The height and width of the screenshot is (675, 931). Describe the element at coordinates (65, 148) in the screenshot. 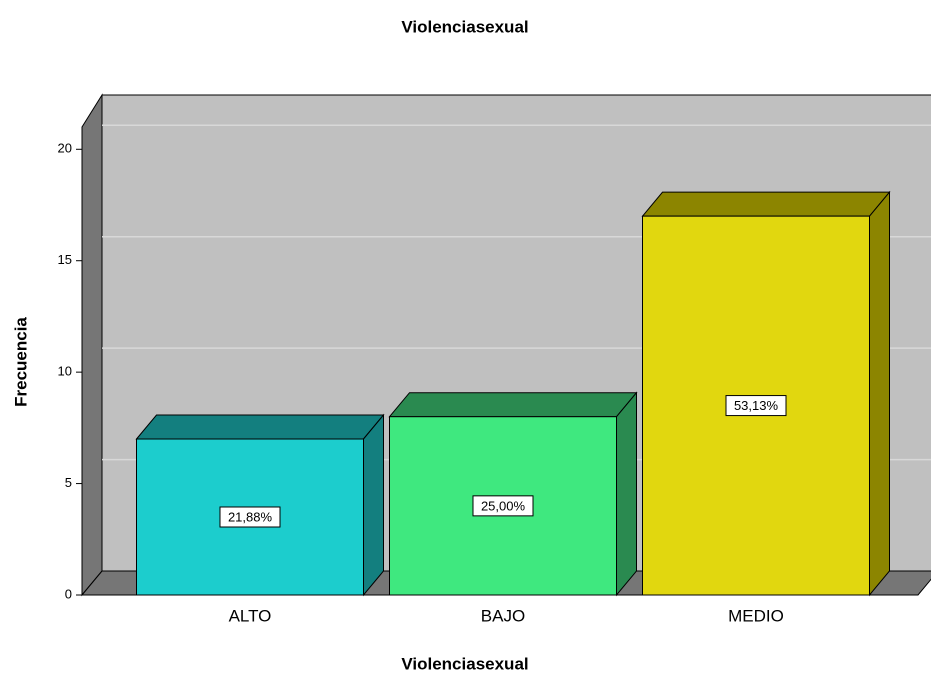

I see `y-tick-label: 20` at that location.